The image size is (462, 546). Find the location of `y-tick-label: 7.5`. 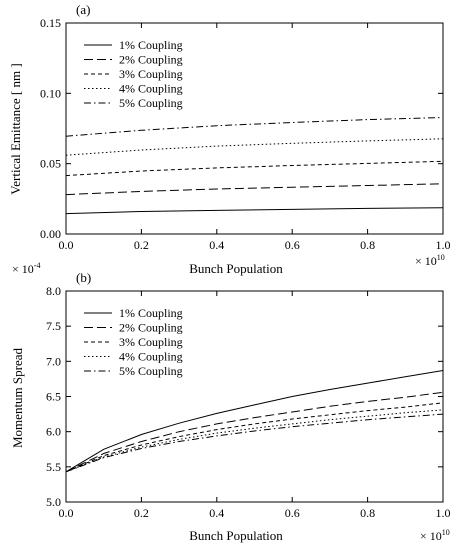

y-tick-label: 7.5 is located at coordinates (53, 326).